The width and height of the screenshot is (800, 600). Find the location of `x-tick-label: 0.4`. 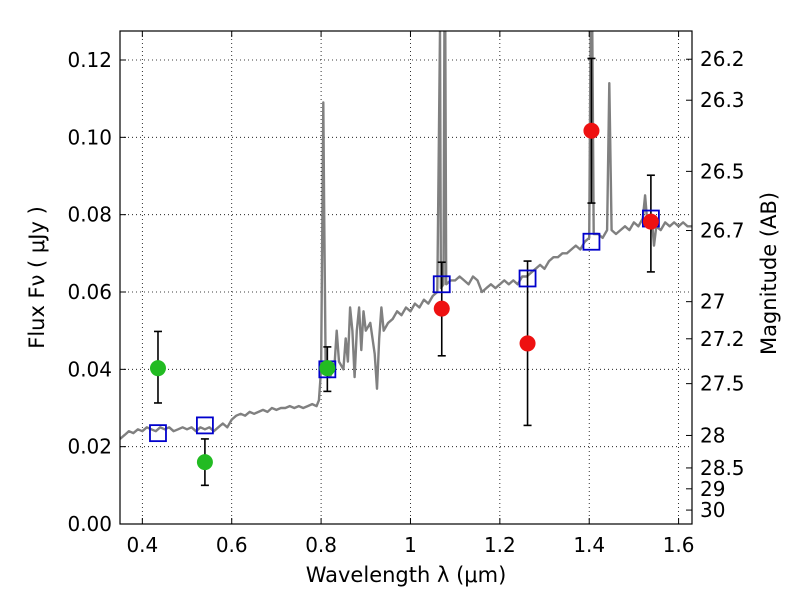

x-tick-label: 0.4 is located at coordinates (142, 545).